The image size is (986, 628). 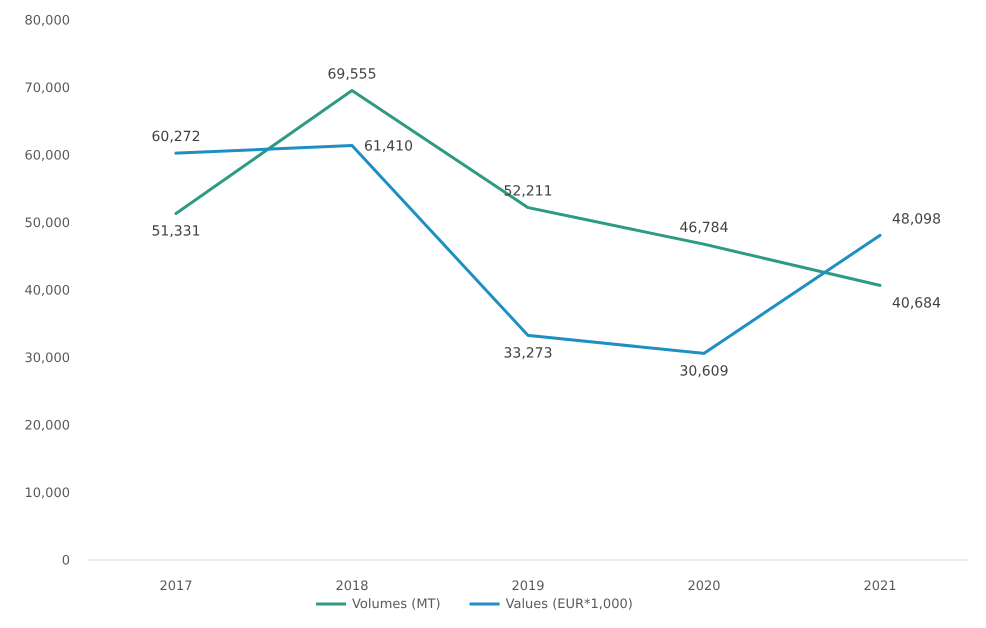 I want to click on y-tick-label: 60,000, so click(x=47, y=156).